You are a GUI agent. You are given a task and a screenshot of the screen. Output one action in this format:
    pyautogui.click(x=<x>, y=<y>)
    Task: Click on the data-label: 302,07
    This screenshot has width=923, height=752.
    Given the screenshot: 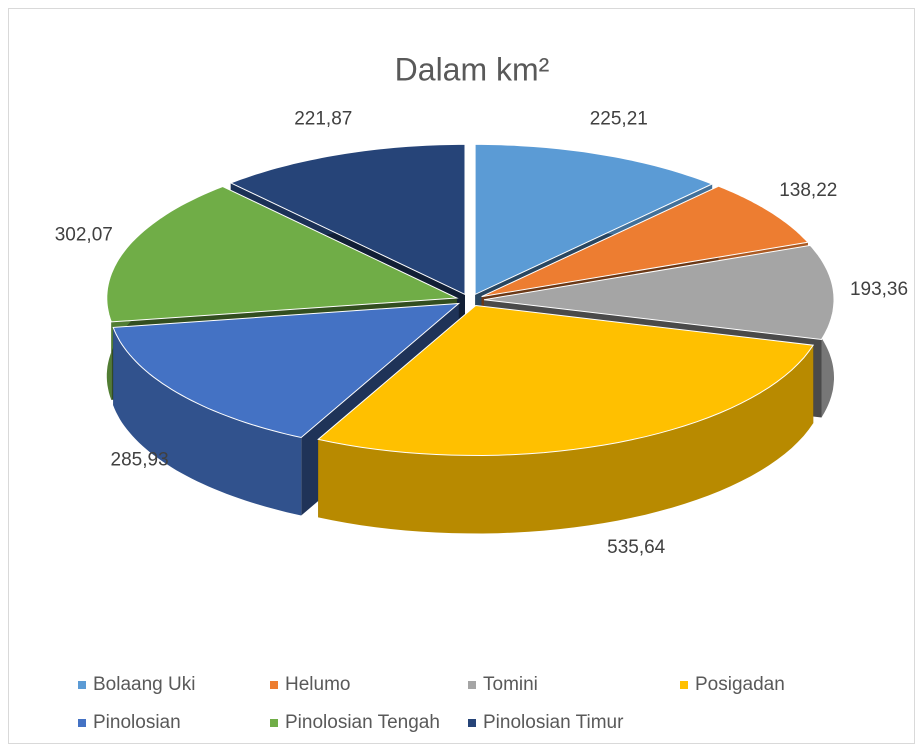 What is the action you would take?
    pyautogui.click(x=84, y=235)
    